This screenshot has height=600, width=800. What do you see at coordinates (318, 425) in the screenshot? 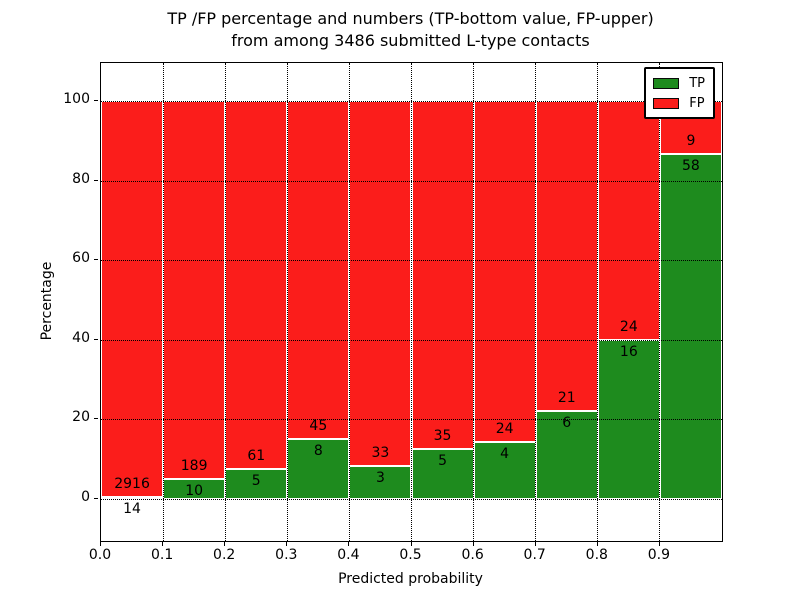
I see `bar-label-fp: 45` at bounding box center [318, 425].